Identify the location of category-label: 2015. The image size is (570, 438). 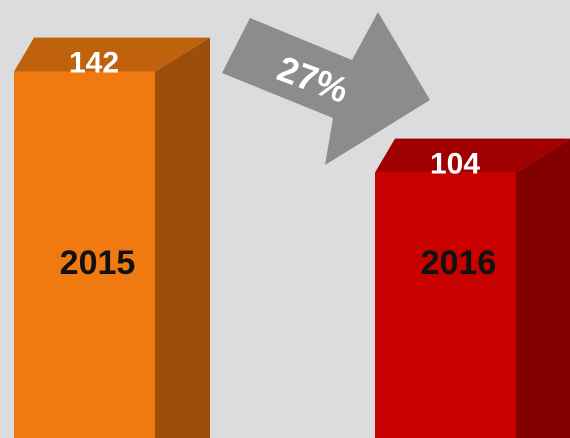
(98, 263).